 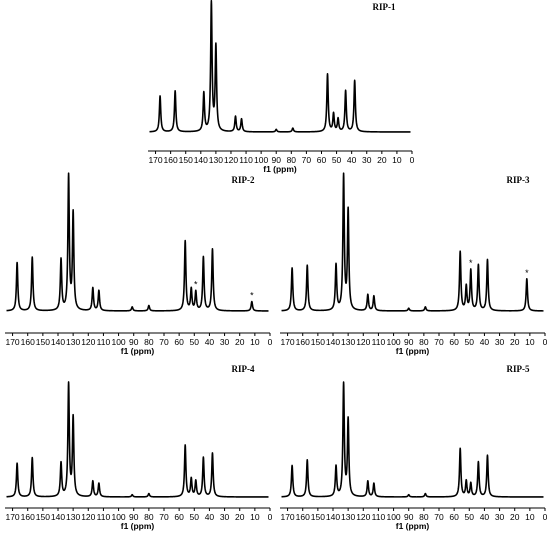 I want to click on panel-title: RIP-2, so click(x=243, y=180).